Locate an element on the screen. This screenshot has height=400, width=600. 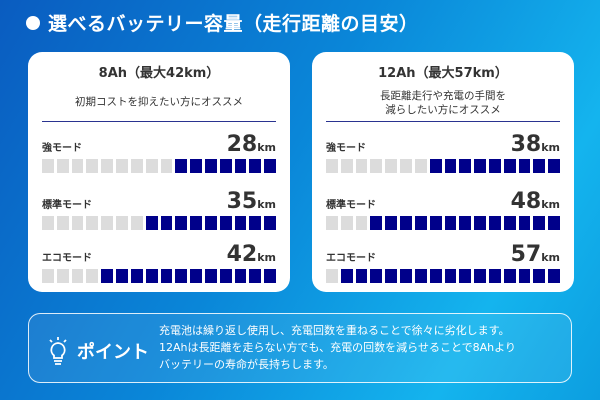
mode-label: エコモード is located at coordinates (351, 258).